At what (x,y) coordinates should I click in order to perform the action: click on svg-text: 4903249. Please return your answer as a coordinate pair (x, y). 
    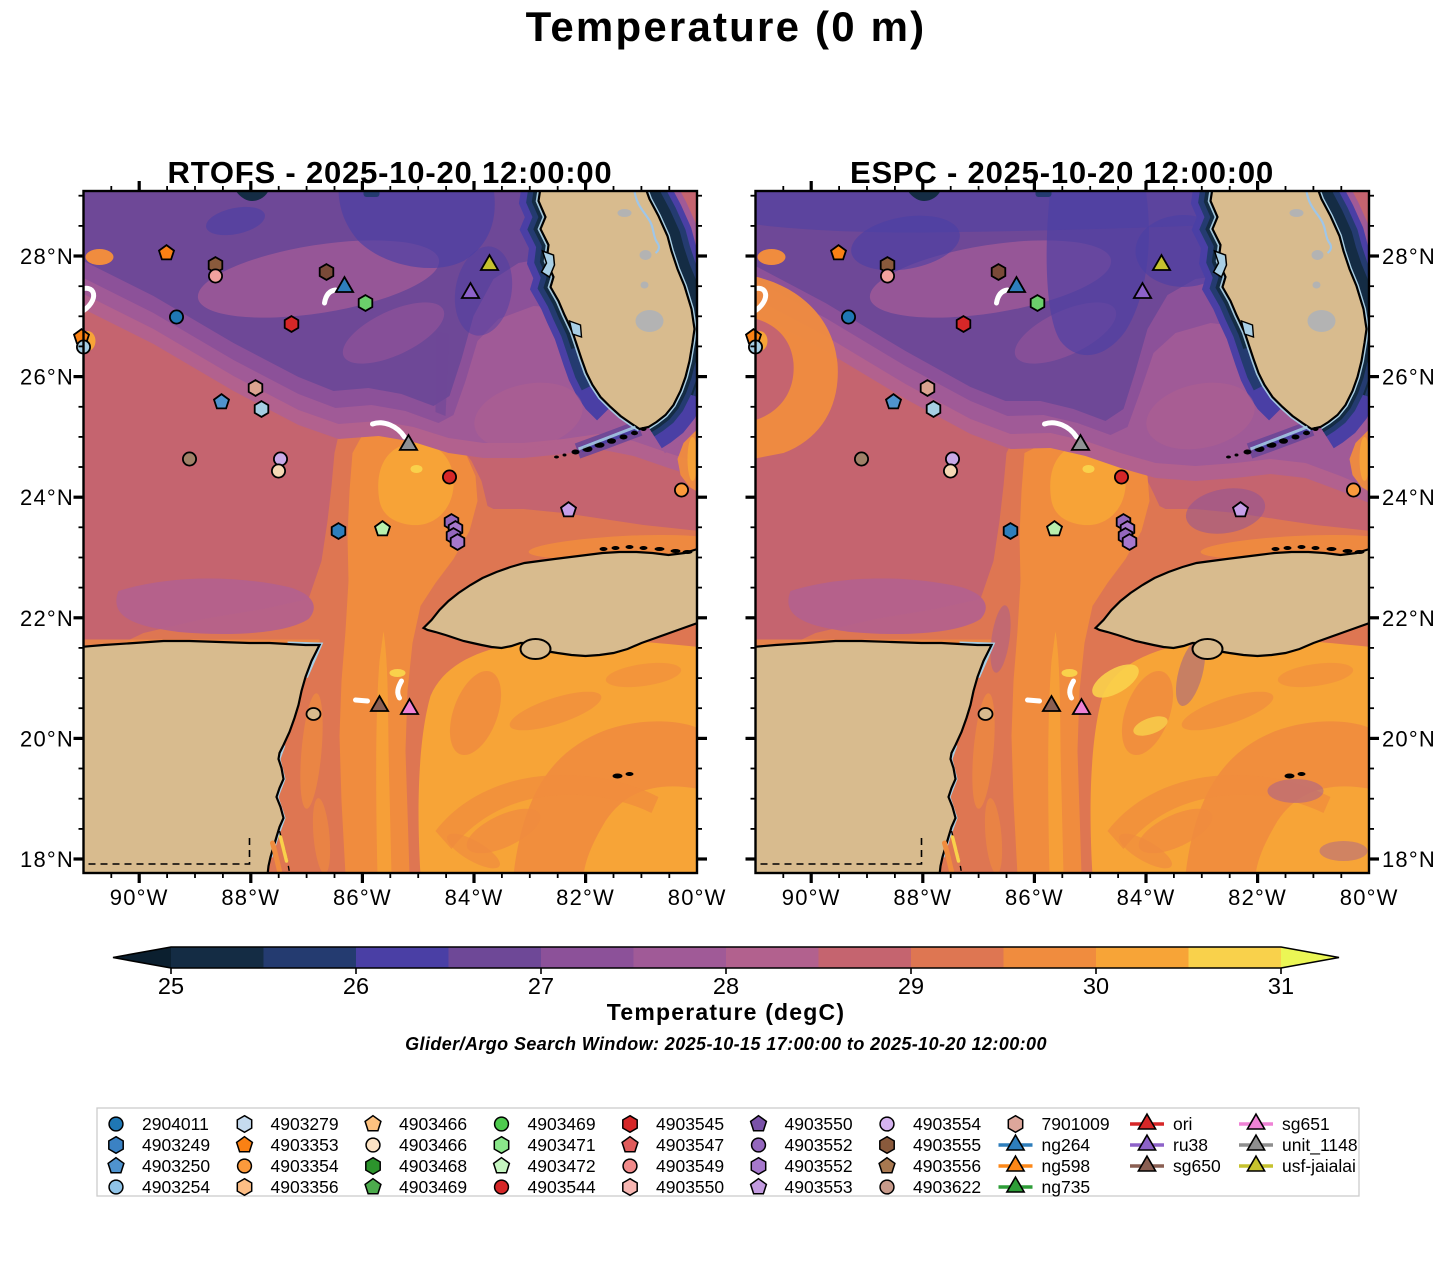
    Looking at the image, I should click on (176, 1145).